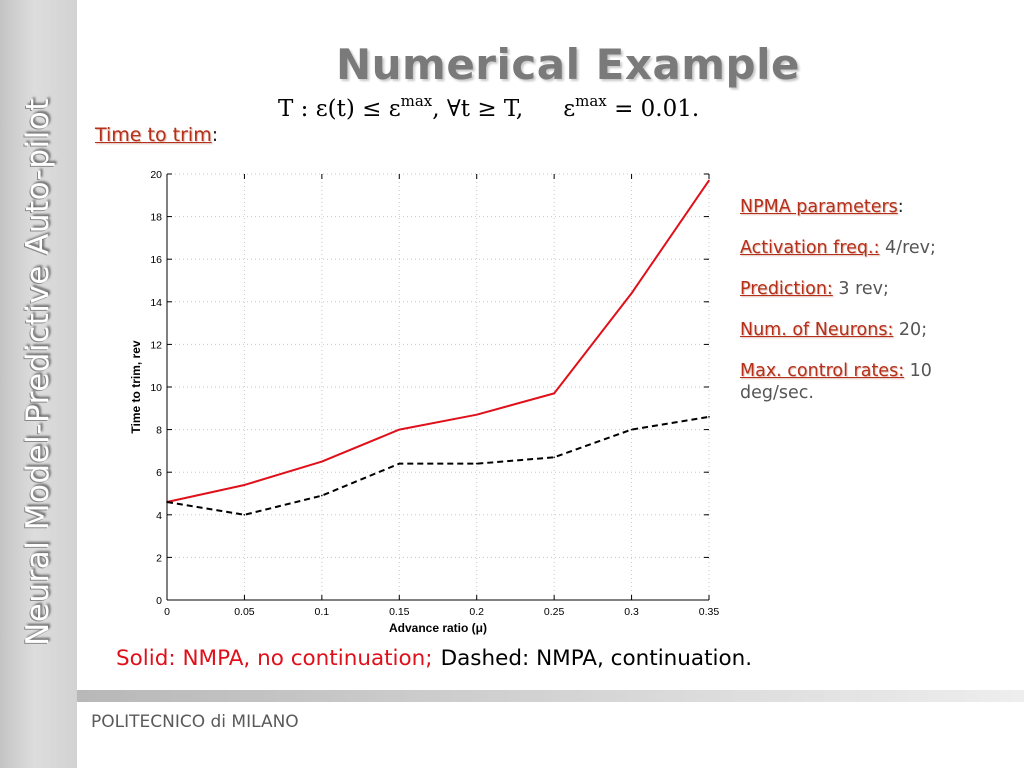  Describe the element at coordinates (810, 248) in the screenshot. I see `param-activation-label: Activation freq.:` at that location.